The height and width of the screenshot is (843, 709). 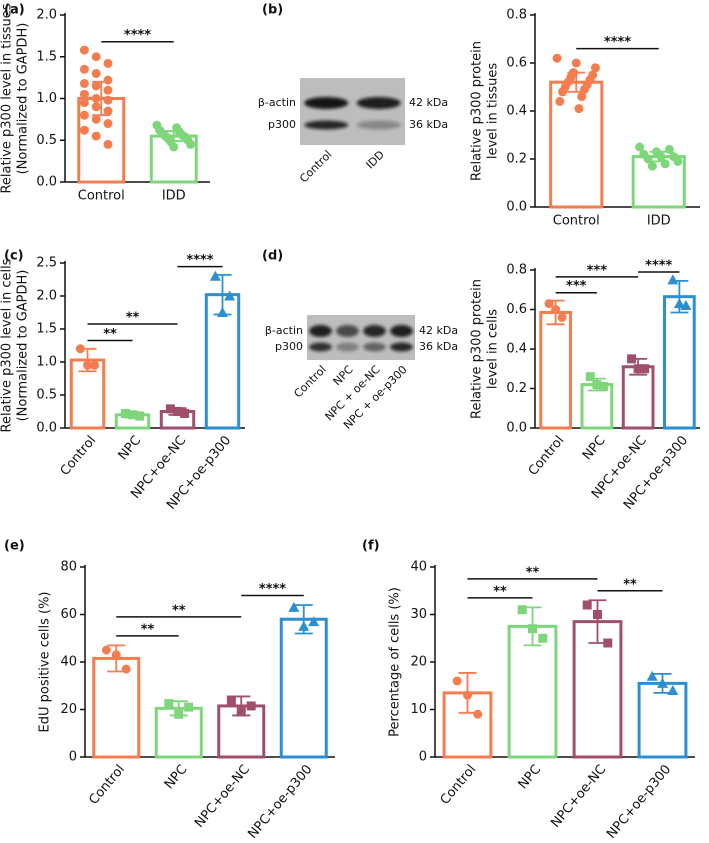 What do you see at coordinates (477, 111) in the screenshot?
I see `y-axis-label: Relative p300 protein` at bounding box center [477, 111].